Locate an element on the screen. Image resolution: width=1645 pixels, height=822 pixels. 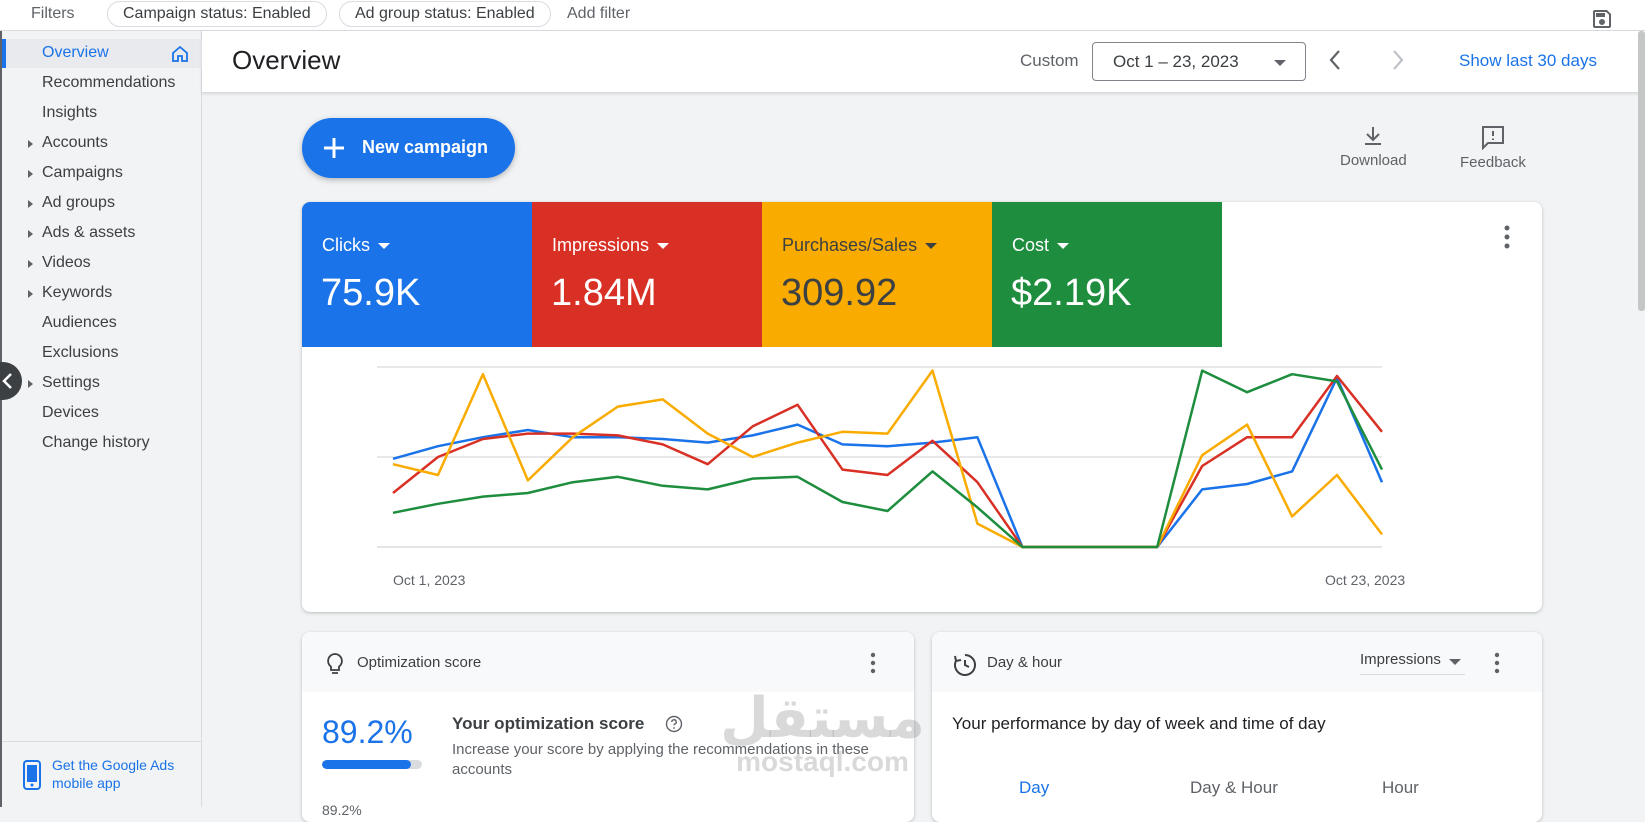
metric-name: Purchases/Sales is located at coordinates (860, 245).